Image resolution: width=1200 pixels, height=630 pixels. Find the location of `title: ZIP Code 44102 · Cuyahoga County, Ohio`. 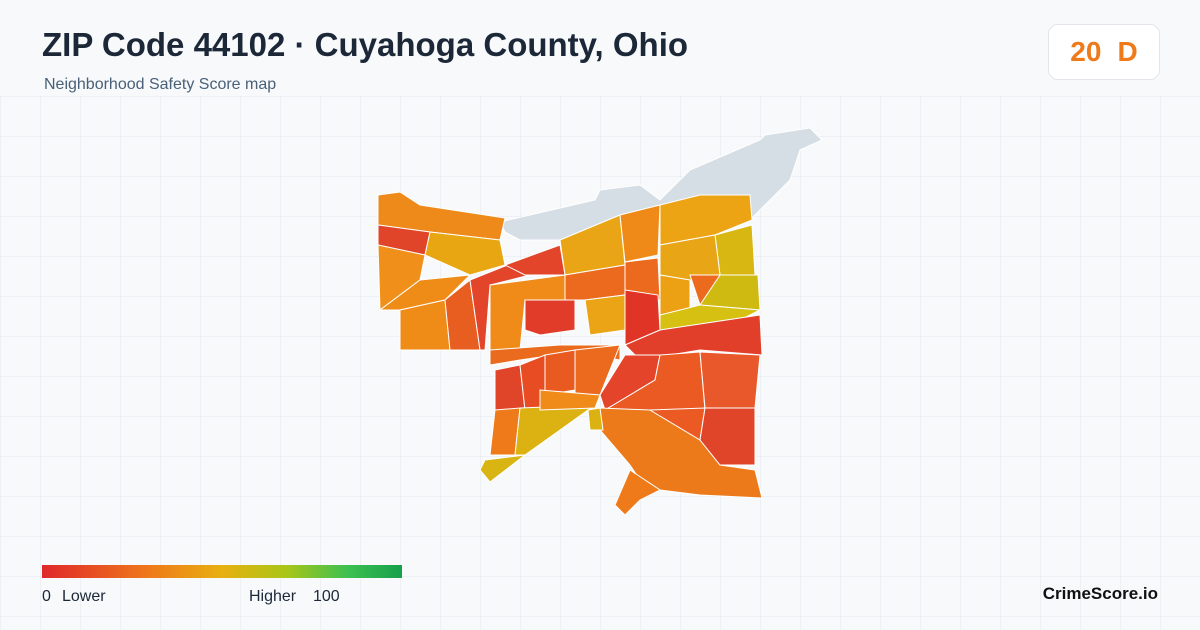

title: ZIP Code 44102 · Cuyahoga County, Ohio is located at coordinates (365, 44).